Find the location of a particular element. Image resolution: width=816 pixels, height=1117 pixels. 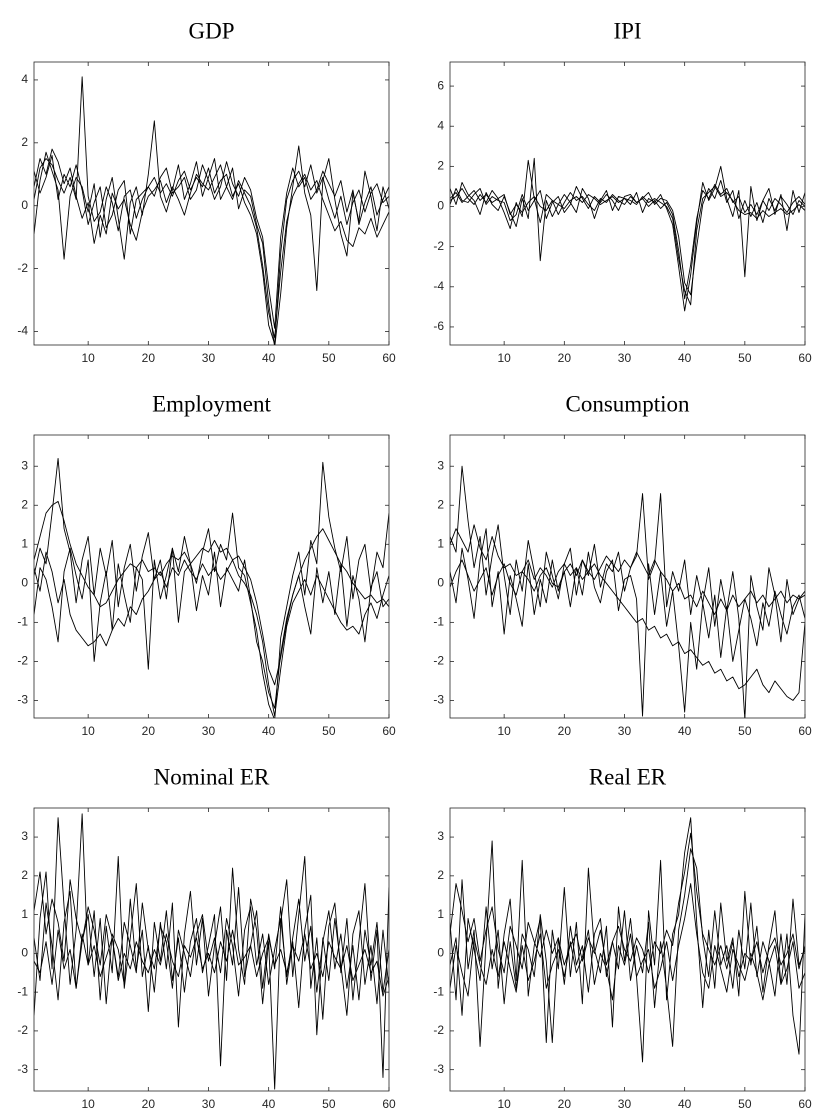

subplot-title: Real ER is located at coordinates (628, 776).